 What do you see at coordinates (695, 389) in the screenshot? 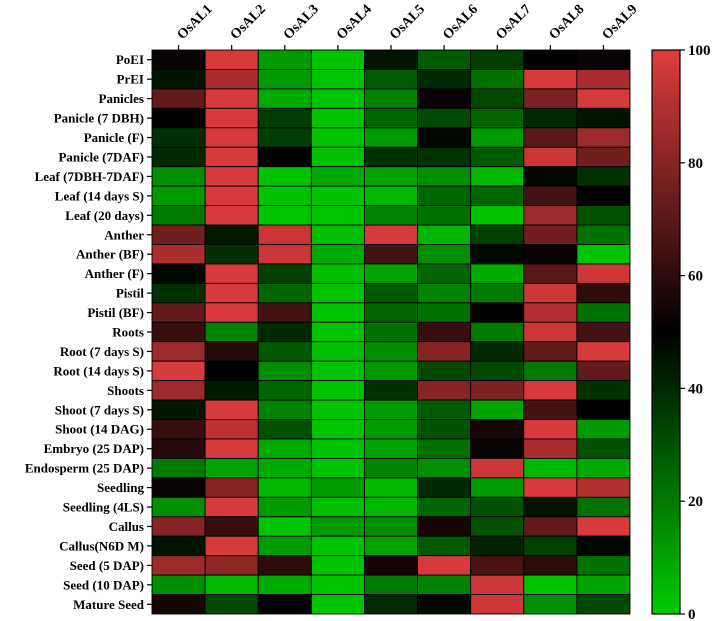
I see `colorbar-tick-label: 40` at bounding box center [695, 389].